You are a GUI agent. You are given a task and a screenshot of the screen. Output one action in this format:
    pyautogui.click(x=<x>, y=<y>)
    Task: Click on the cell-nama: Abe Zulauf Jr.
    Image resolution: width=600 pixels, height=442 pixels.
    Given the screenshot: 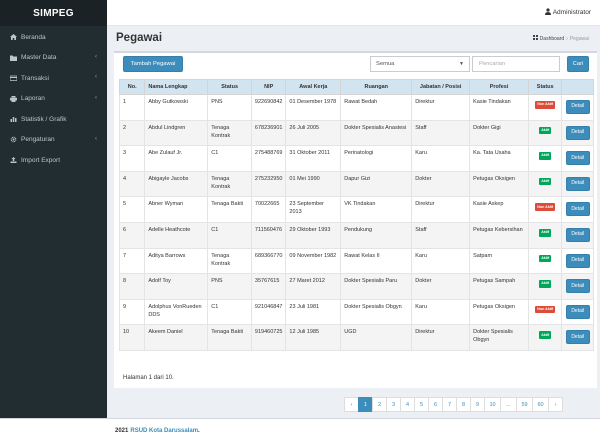 What is the action you would take?
    pyautogui.click(x=176, y=158)
    